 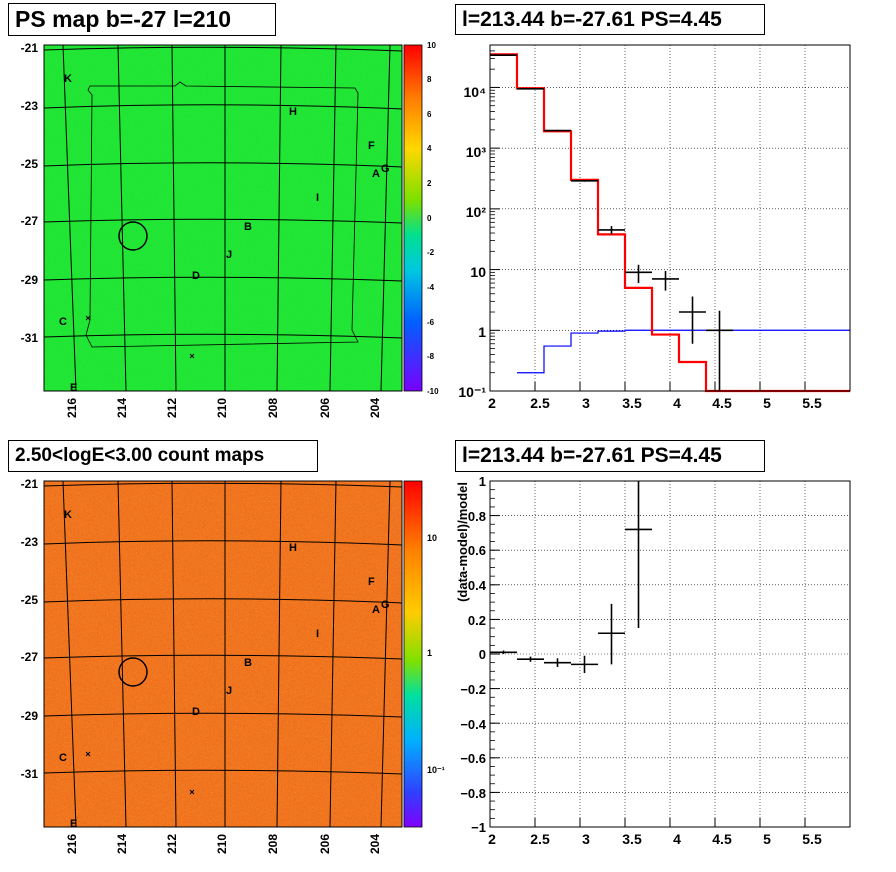 I want to click on residual-ticks, so click(x=647, y=654).